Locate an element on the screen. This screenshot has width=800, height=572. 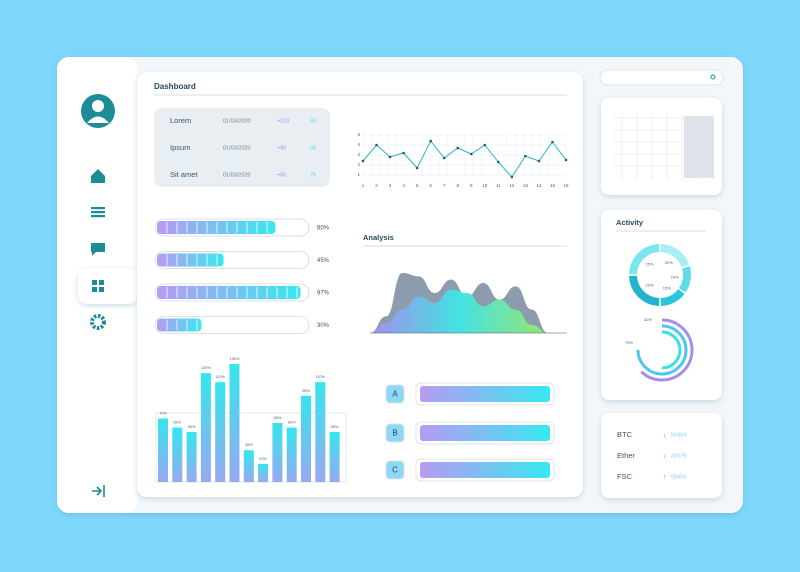
crypto-arrow: ↑ is located at coordinates (665, 477).